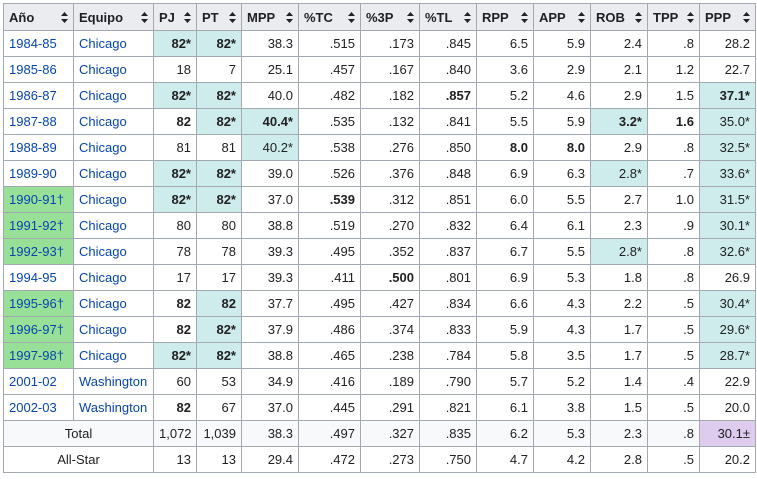 The image size is (757, 479). What do you see at coordinates (673, 199) in the screenshot?
I see `tpp-cell: 1.0` at bounding box center [673, 199].